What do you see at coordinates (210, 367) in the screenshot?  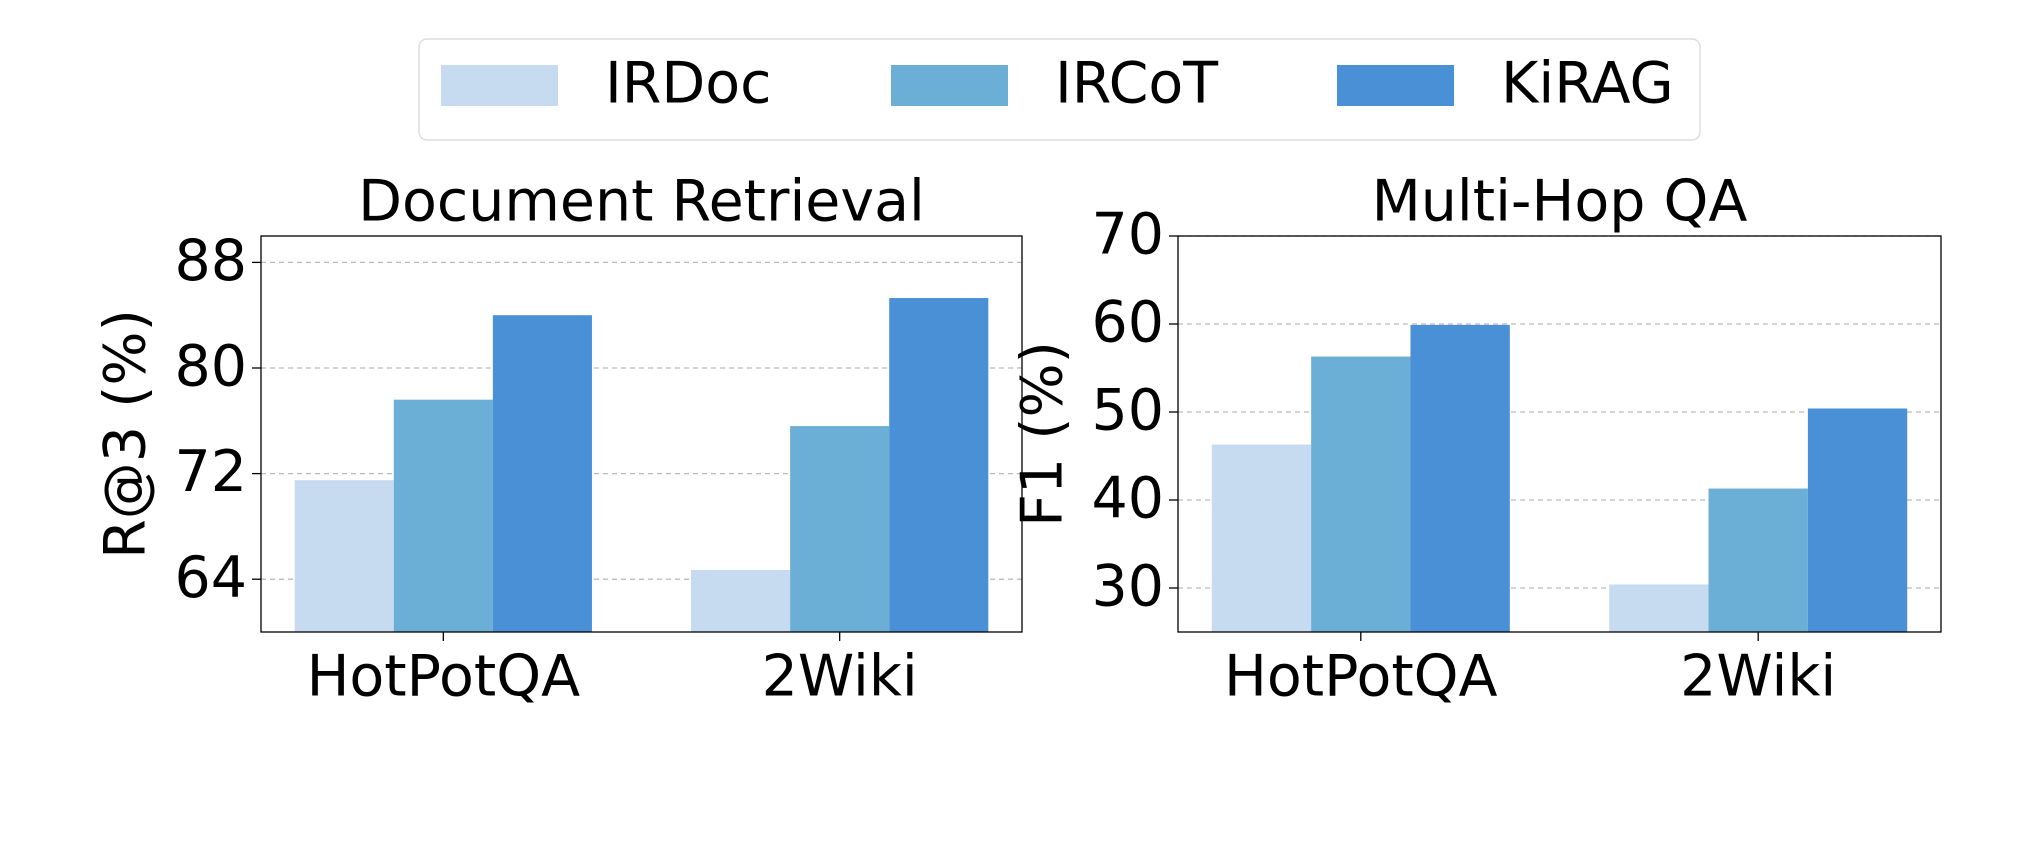 I see `y-tick-label: 80` at bounding box center [210, 367].